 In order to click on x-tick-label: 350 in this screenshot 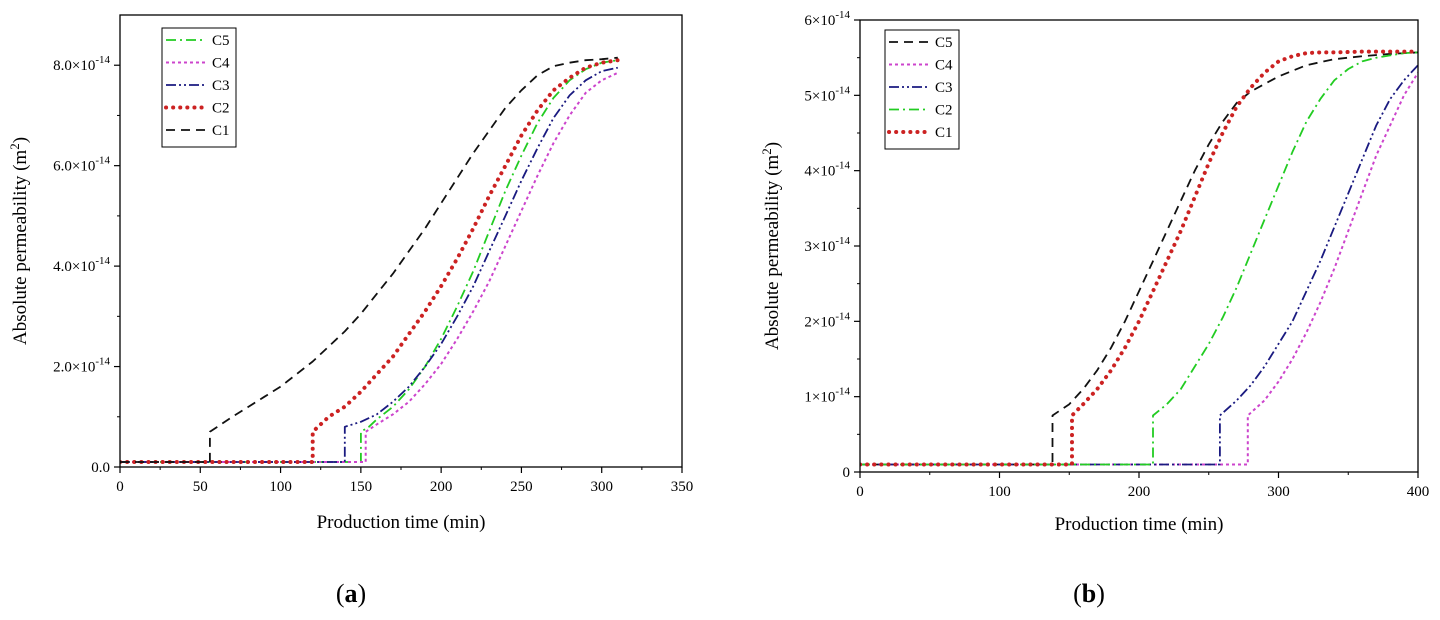, I will do `click(682, 487)`.